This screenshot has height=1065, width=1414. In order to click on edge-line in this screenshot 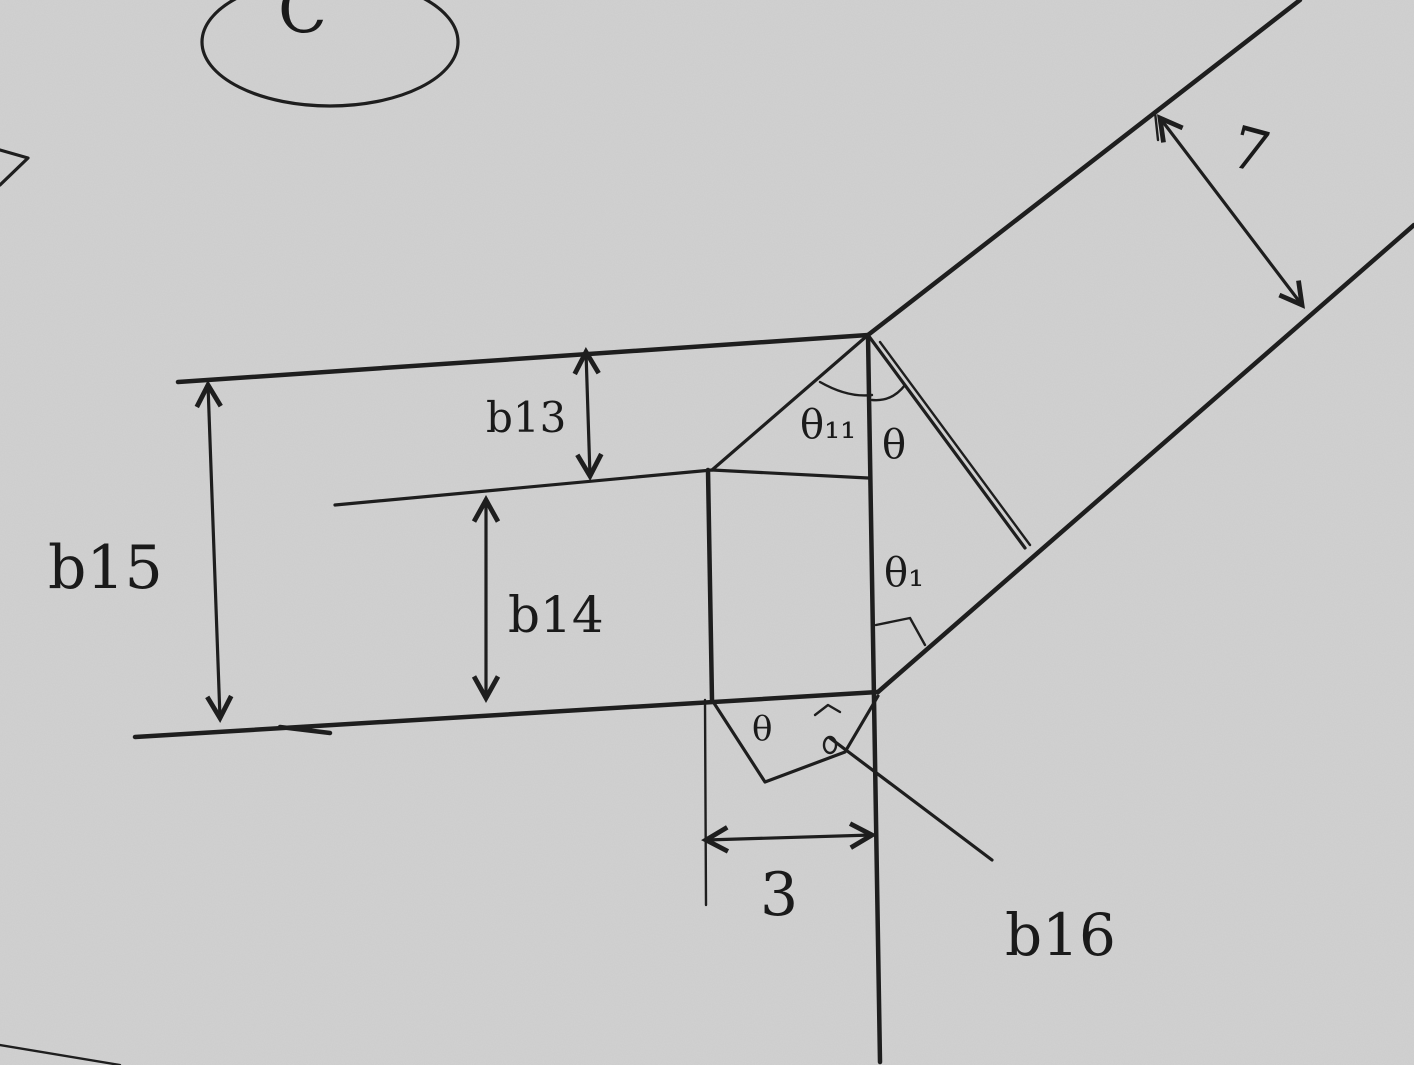, I will do `click(61, 1054)`.